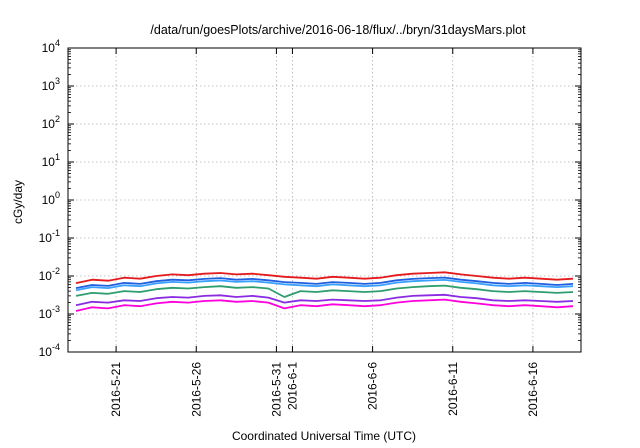  I want to click on x-tick-label: 2016-6-1, so click(292, 386).